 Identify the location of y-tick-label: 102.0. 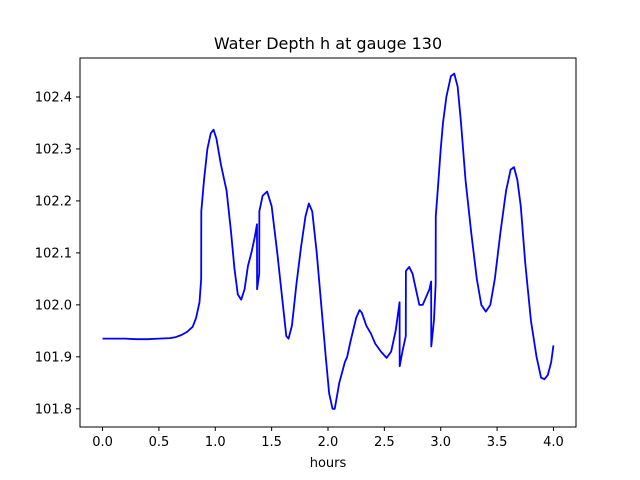
(53, 305).